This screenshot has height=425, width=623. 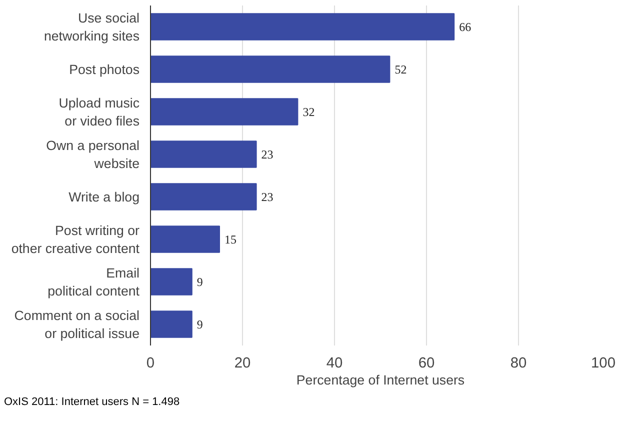 I want to click on y-tick-label: Use social networking sites, so click(x=92, y=27).